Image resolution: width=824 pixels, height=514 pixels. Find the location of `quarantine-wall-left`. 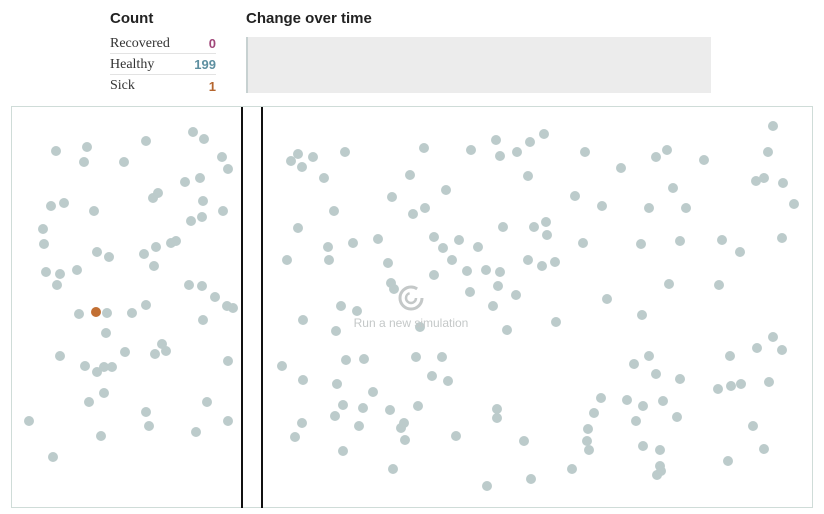

quarantine-wall-left is located at coordinates (242, 307).